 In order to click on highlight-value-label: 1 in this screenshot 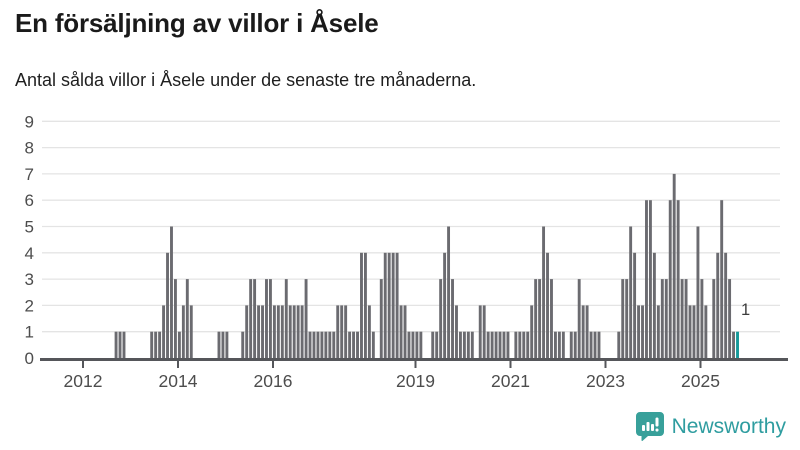, I will do `click(745, 310)`.